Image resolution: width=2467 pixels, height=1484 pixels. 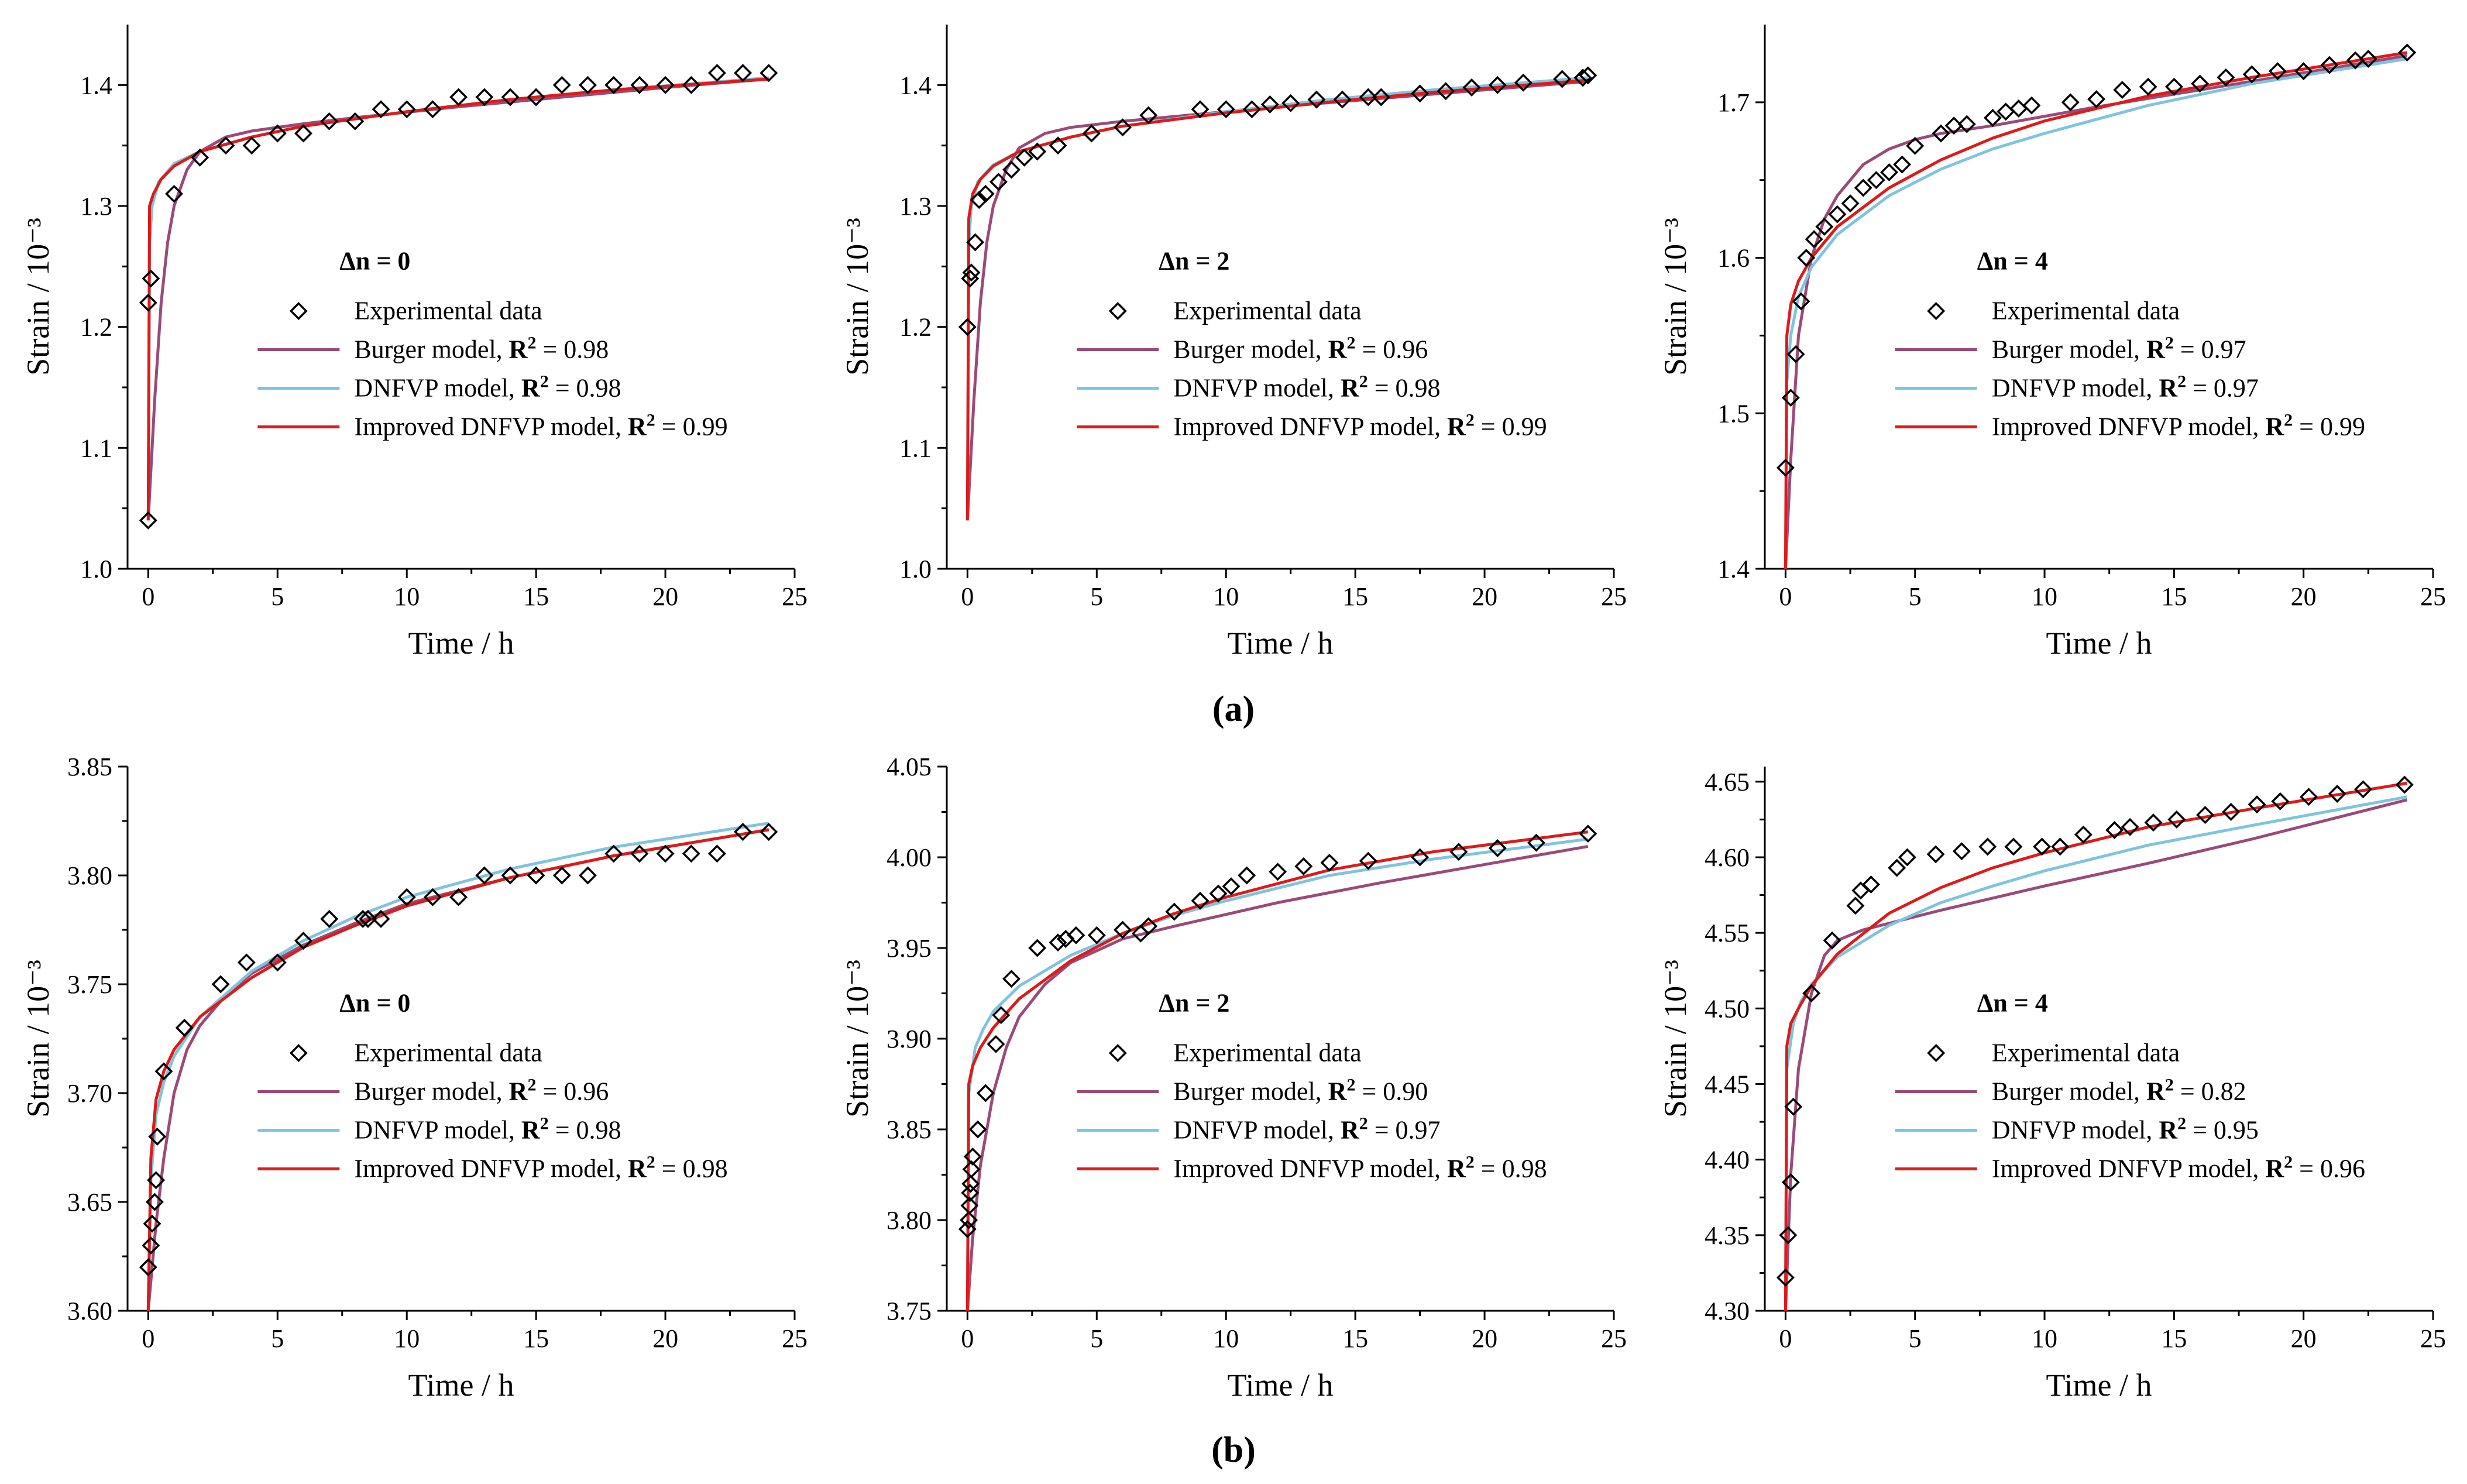 I want to click on r2-value: 0.98, so click(x=1418, y=388).